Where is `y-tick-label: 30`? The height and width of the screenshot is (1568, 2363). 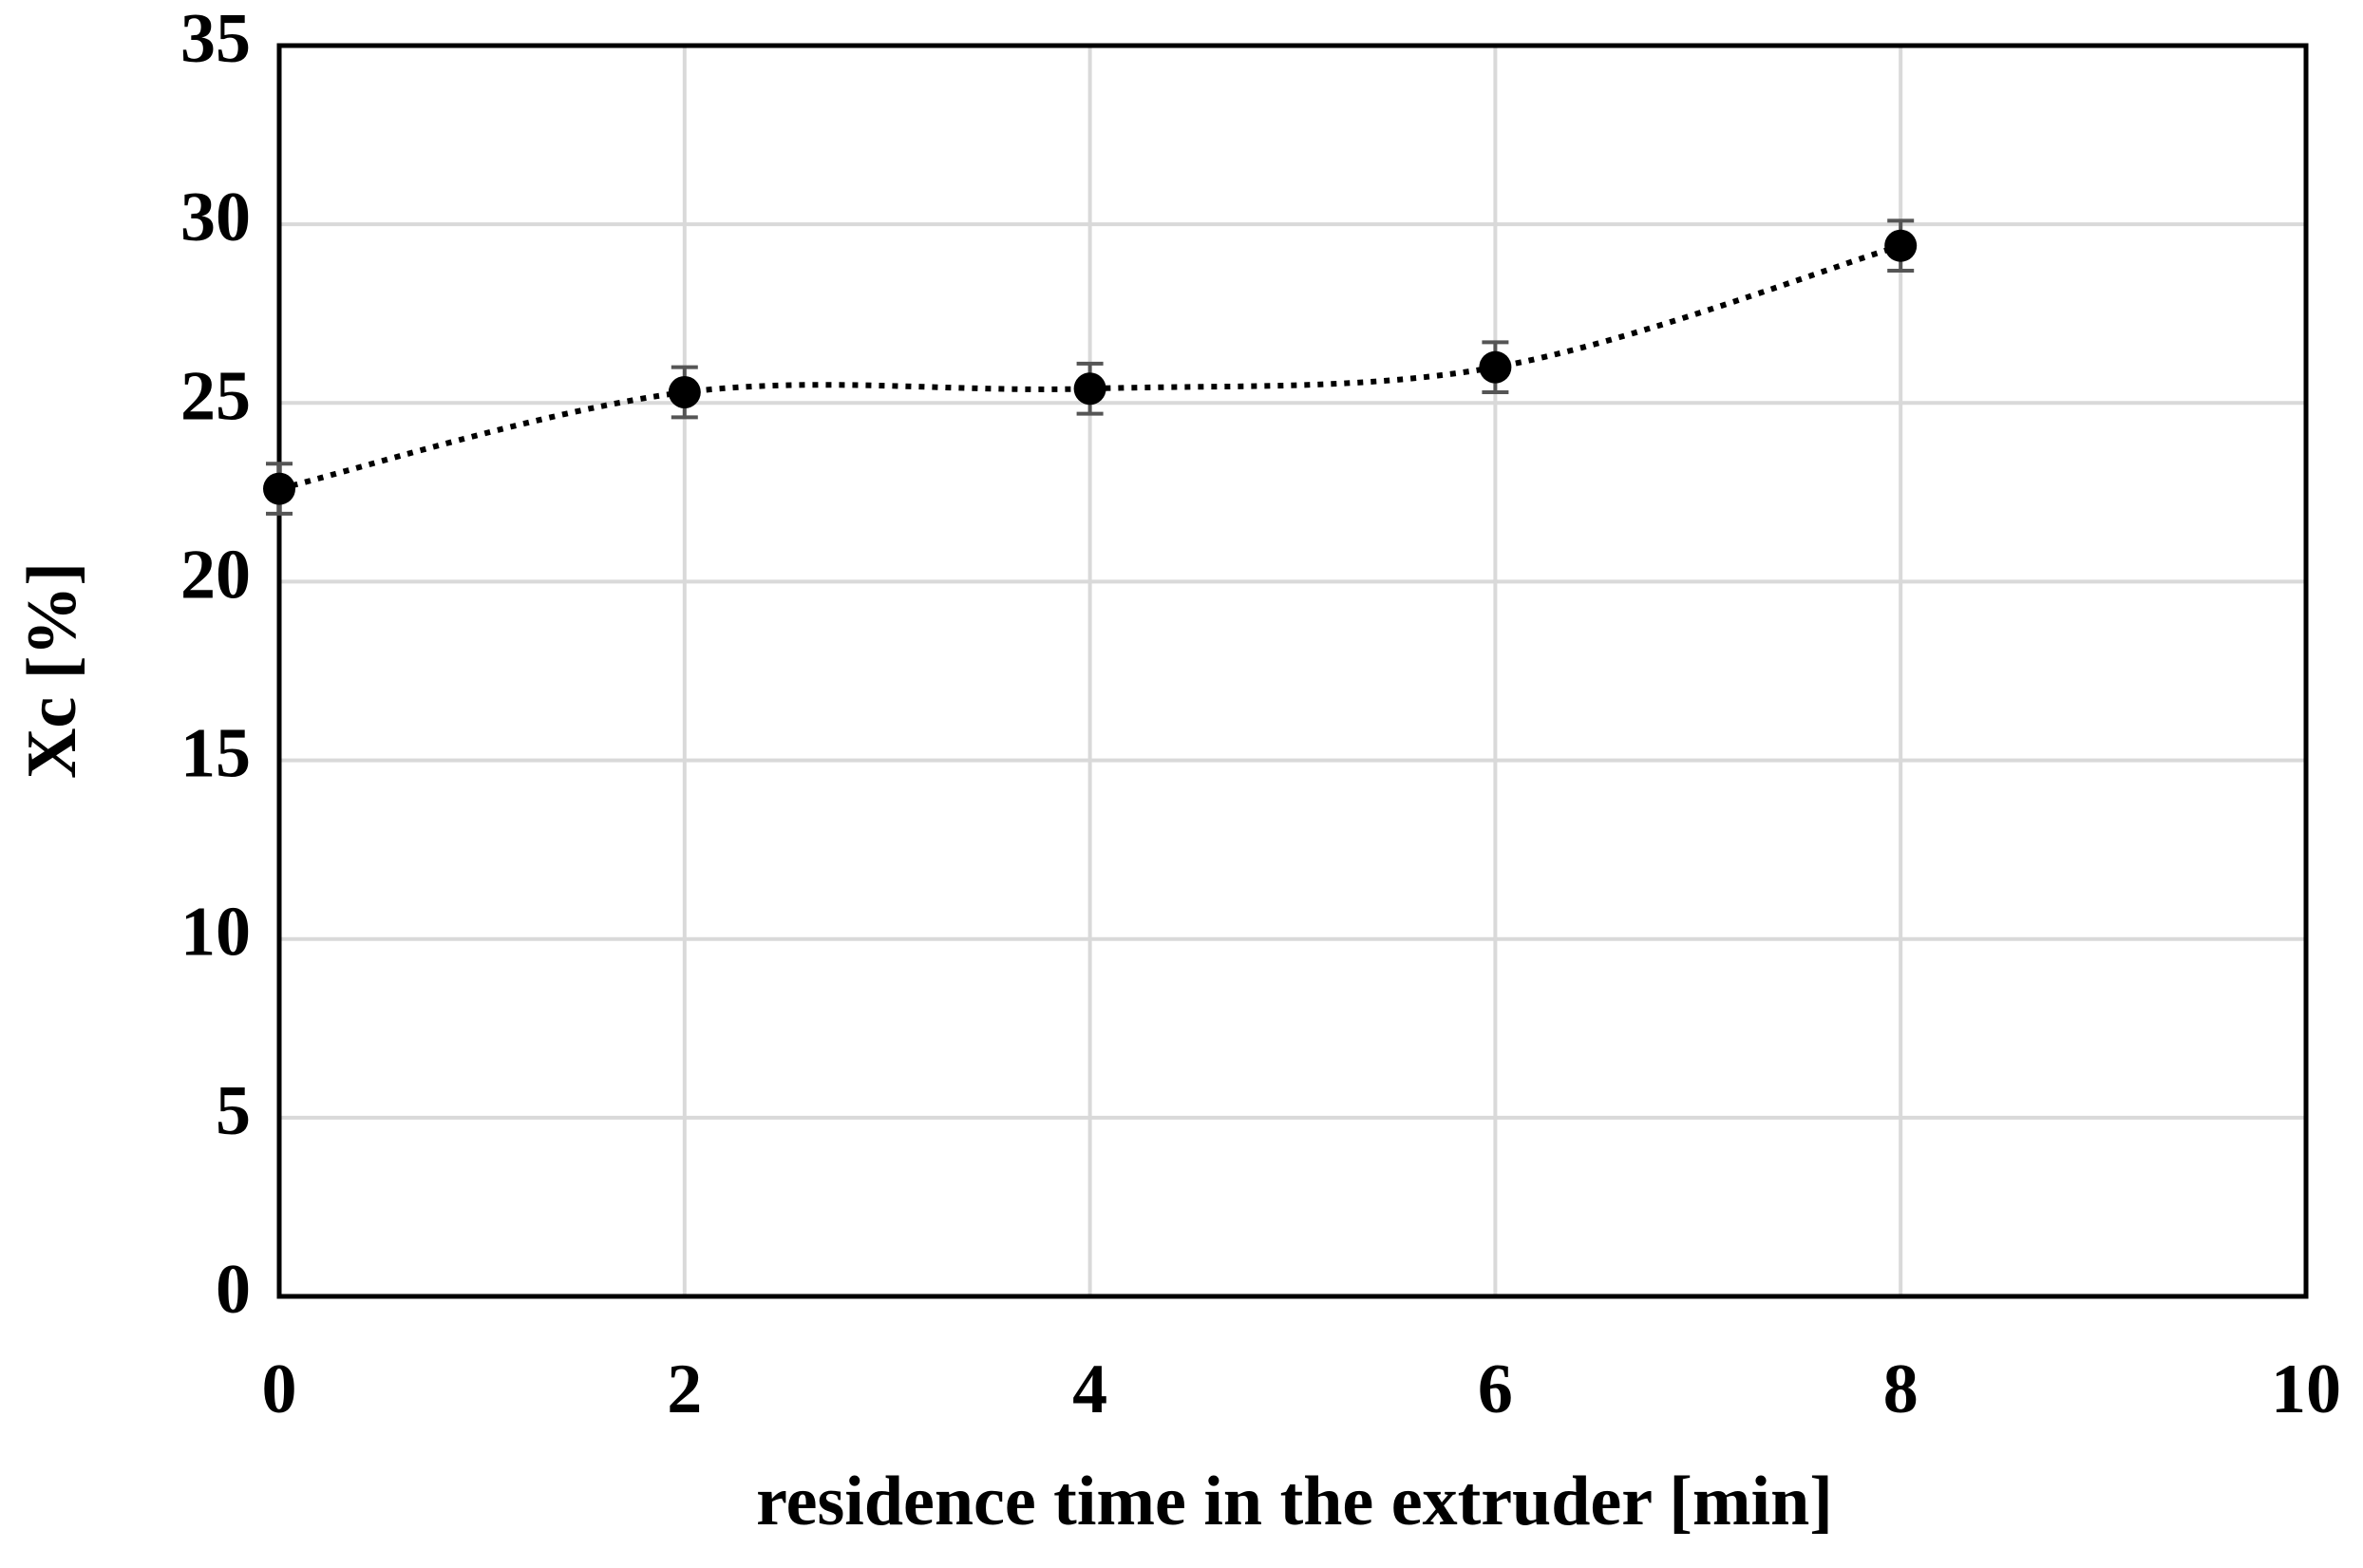 y-tick-label: 30 is located at coordinates (215, 217).